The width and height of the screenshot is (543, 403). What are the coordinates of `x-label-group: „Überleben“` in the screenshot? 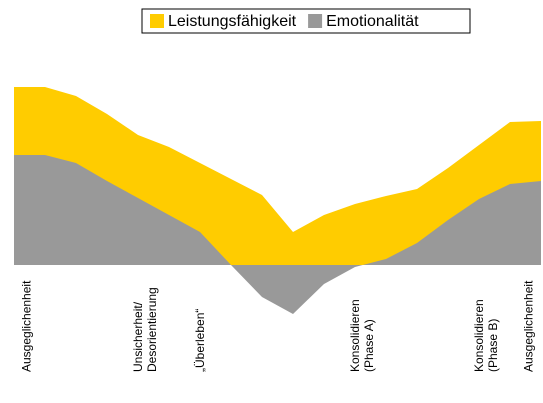 It's located at (200, 340).